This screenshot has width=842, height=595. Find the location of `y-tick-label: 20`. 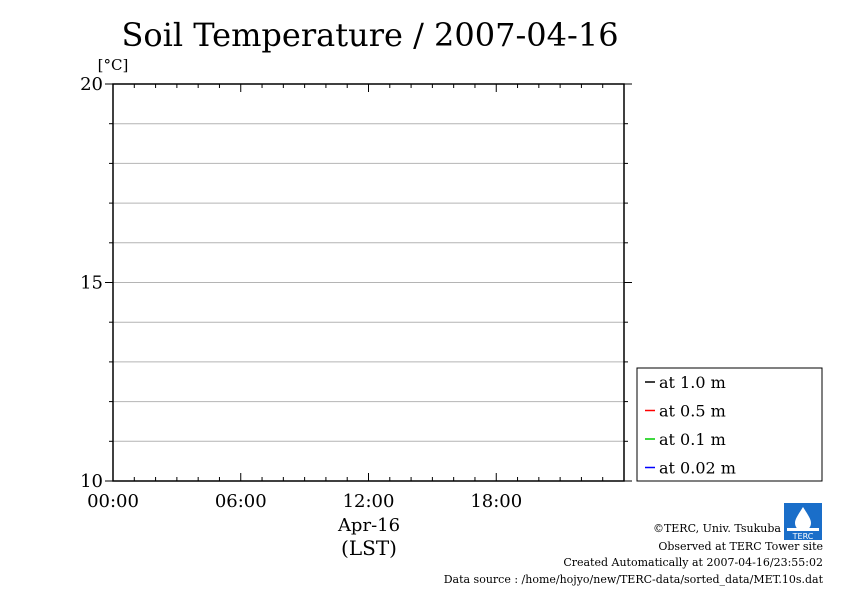

y-tick-label: 20 is located at coordinates (91, 84).